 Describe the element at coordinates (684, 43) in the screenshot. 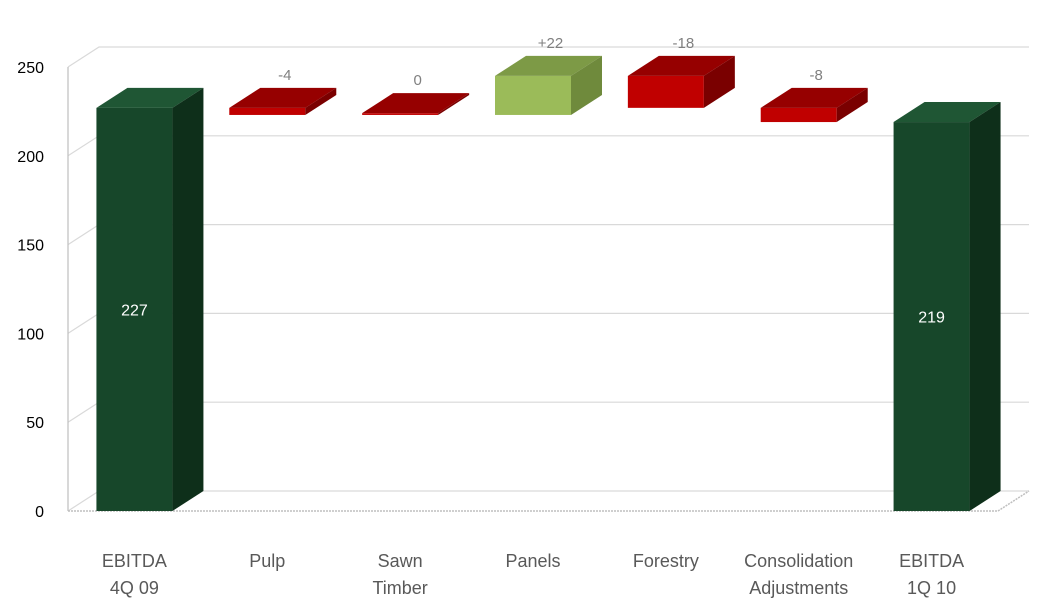

I see `data-label: -18` at that location.